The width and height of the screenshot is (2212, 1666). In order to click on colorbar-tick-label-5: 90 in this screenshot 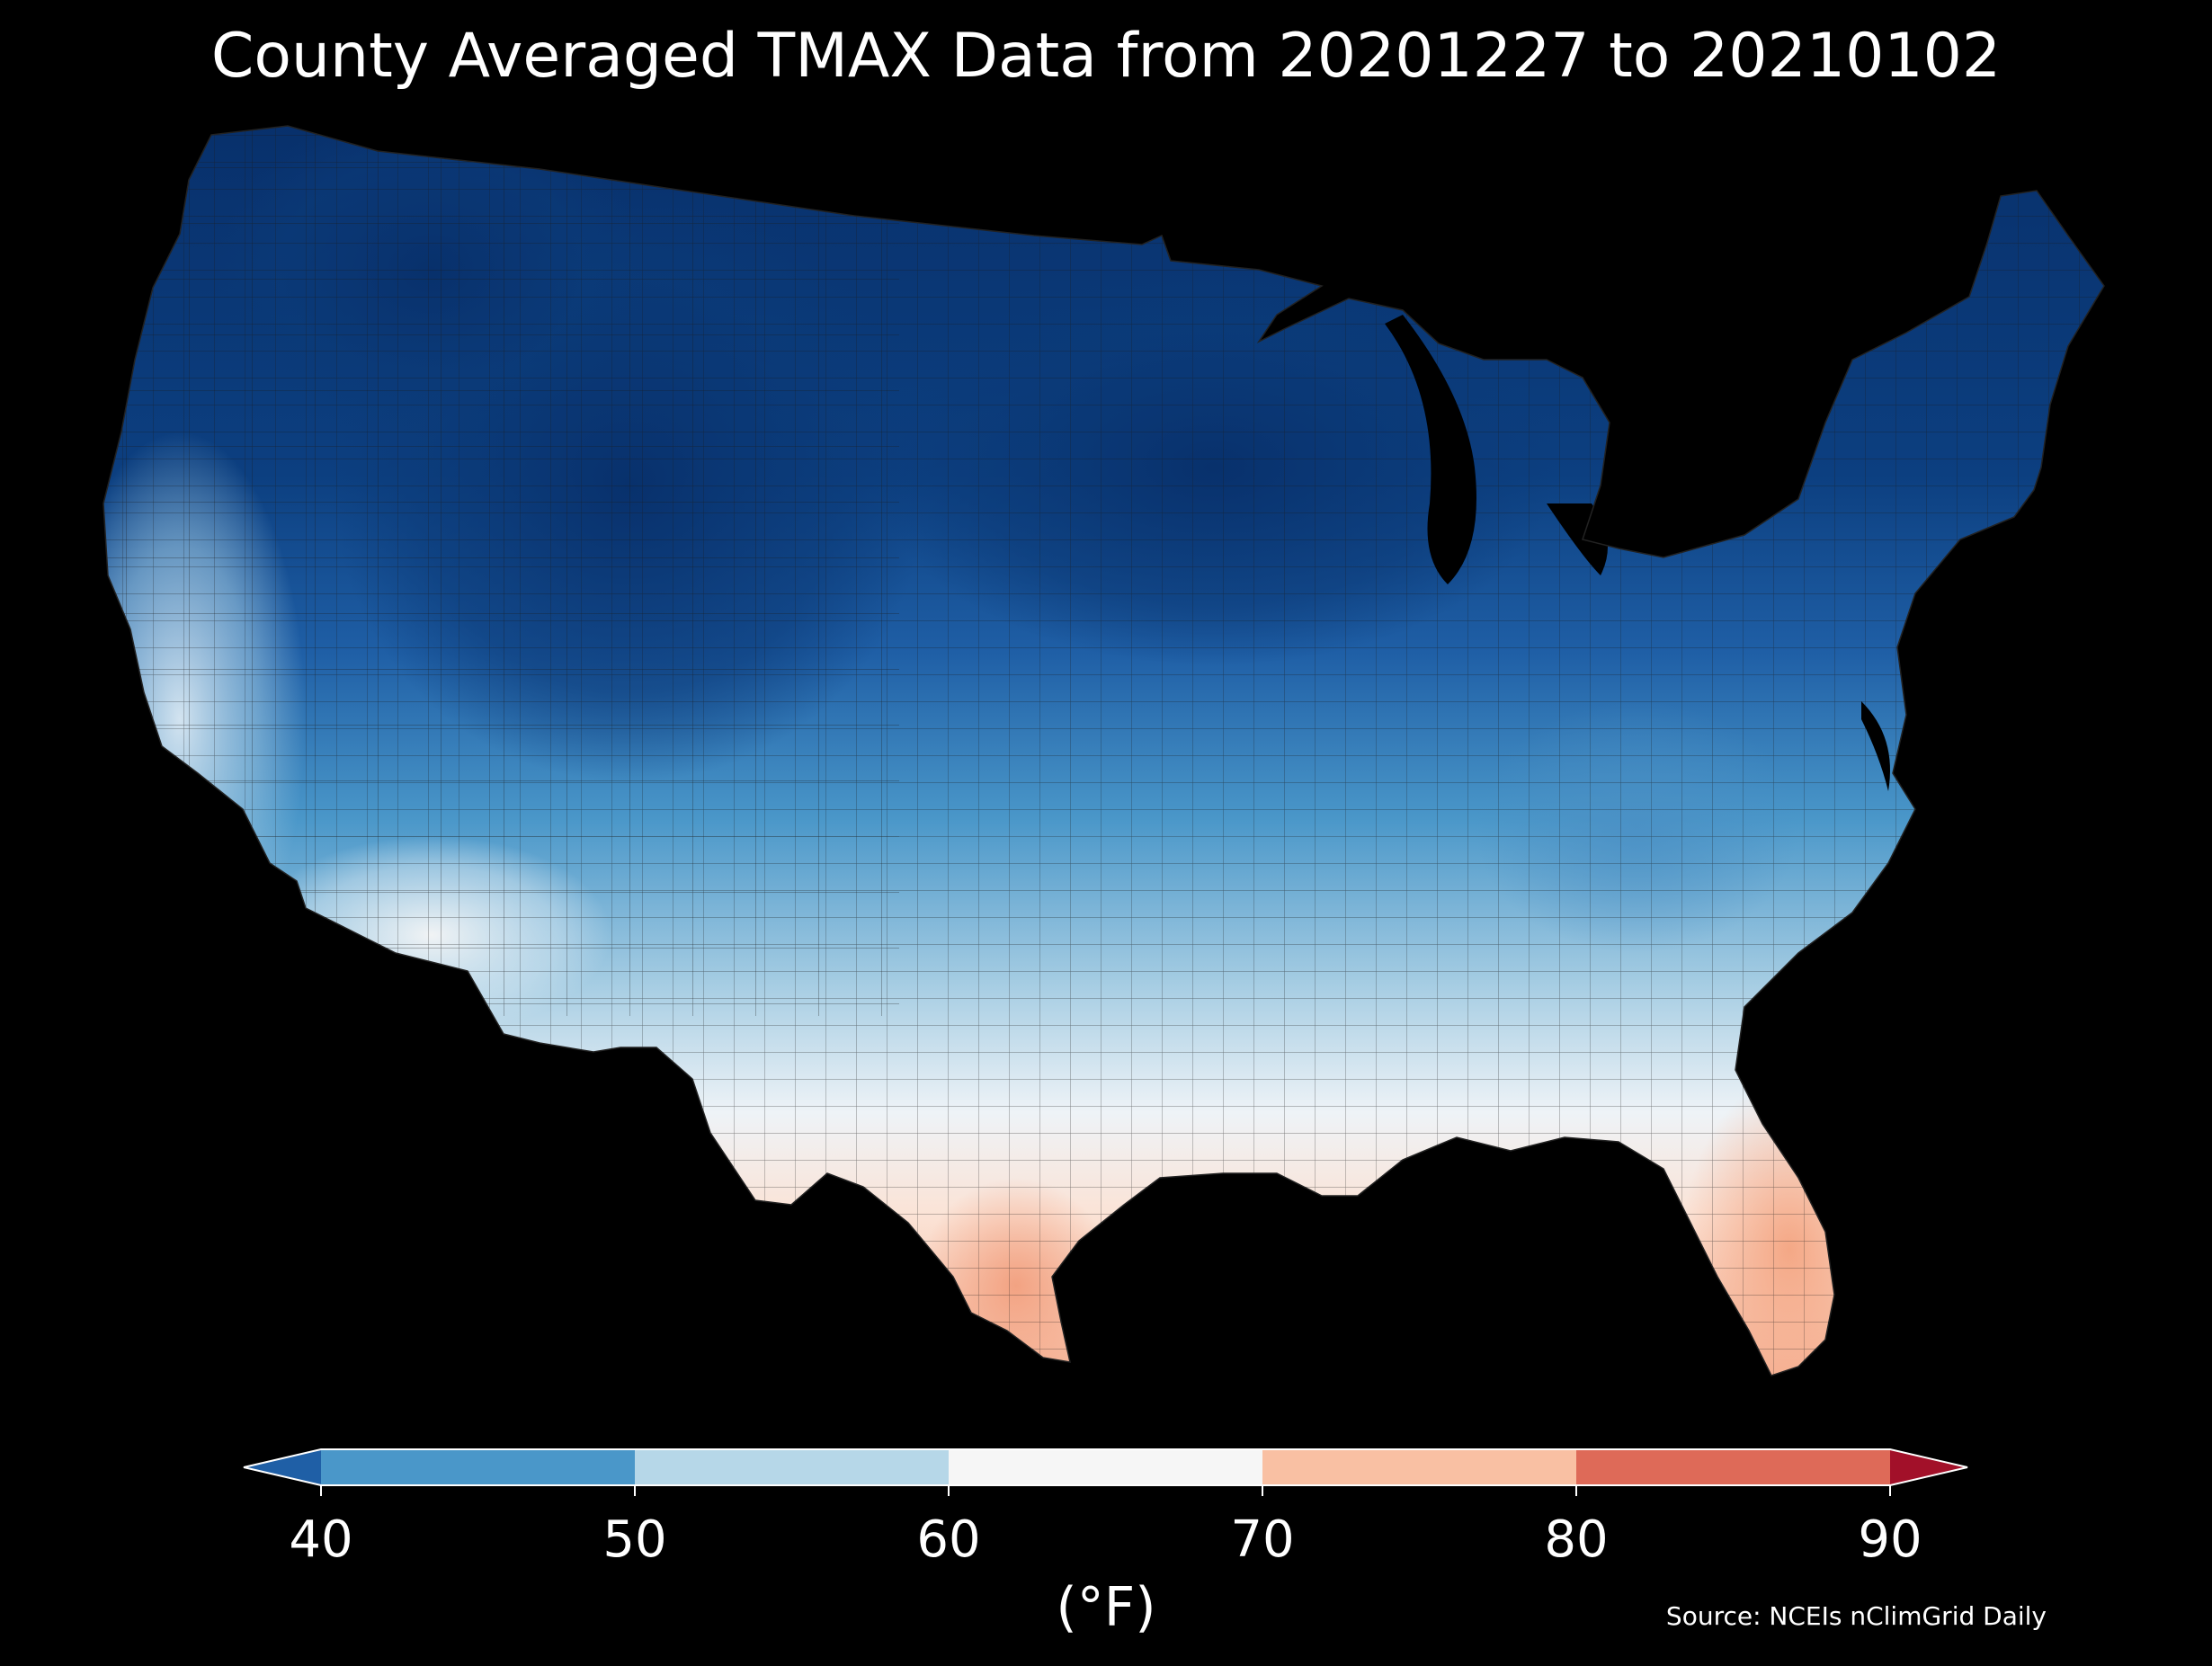, I will do `click(1890, 1540)`.